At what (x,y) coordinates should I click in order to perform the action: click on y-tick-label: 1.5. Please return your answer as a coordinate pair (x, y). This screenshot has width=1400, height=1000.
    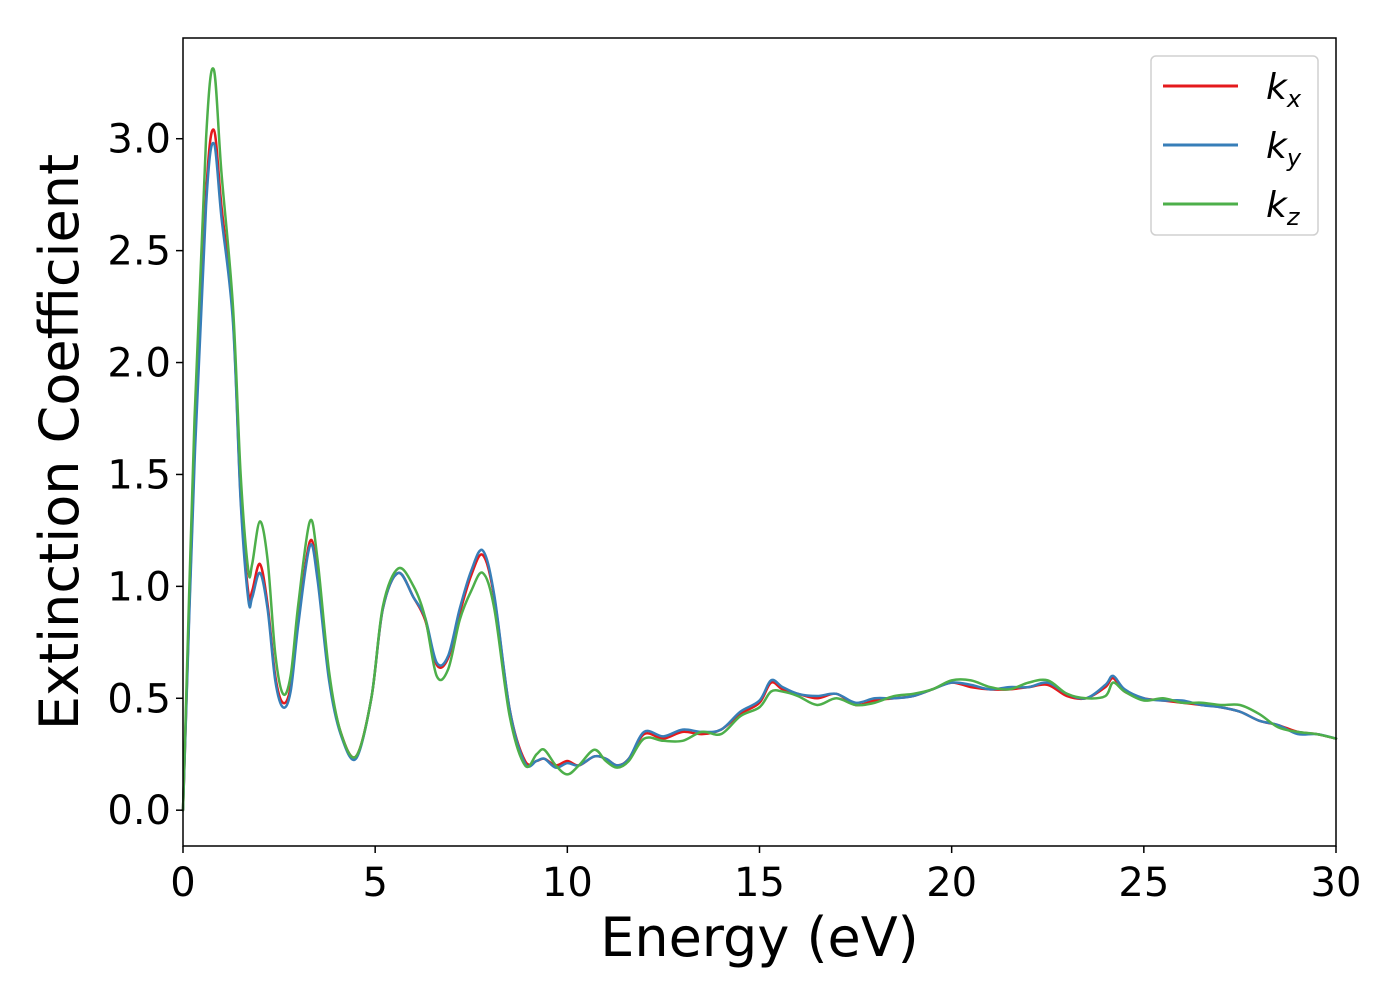
    Looking at the image, I should click on (139, 475).